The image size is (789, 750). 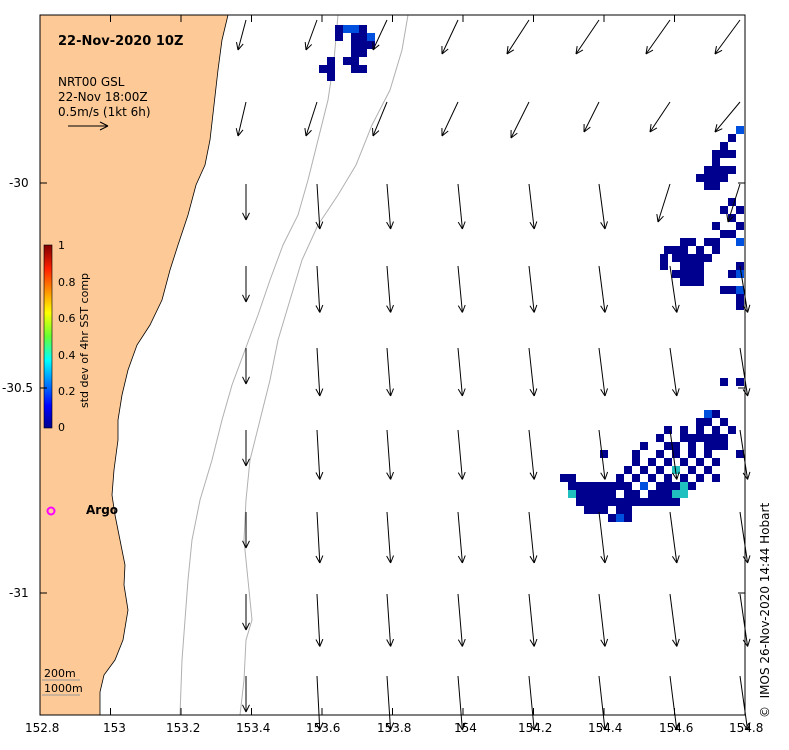 I want to click on x-tick-label-9: 154.6, so click(x=676, y=728).